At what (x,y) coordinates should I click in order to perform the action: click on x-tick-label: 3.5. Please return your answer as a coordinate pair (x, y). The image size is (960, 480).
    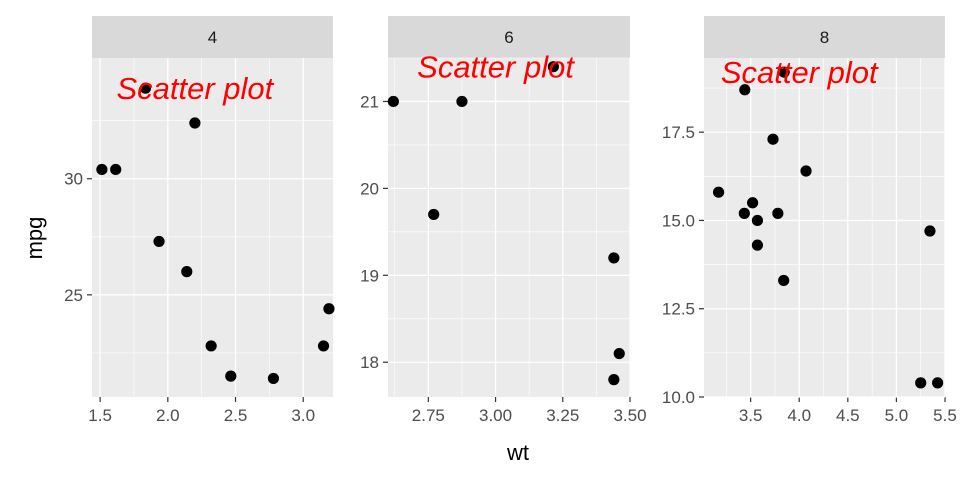
    Looking at the image, I should click on (751, 415).